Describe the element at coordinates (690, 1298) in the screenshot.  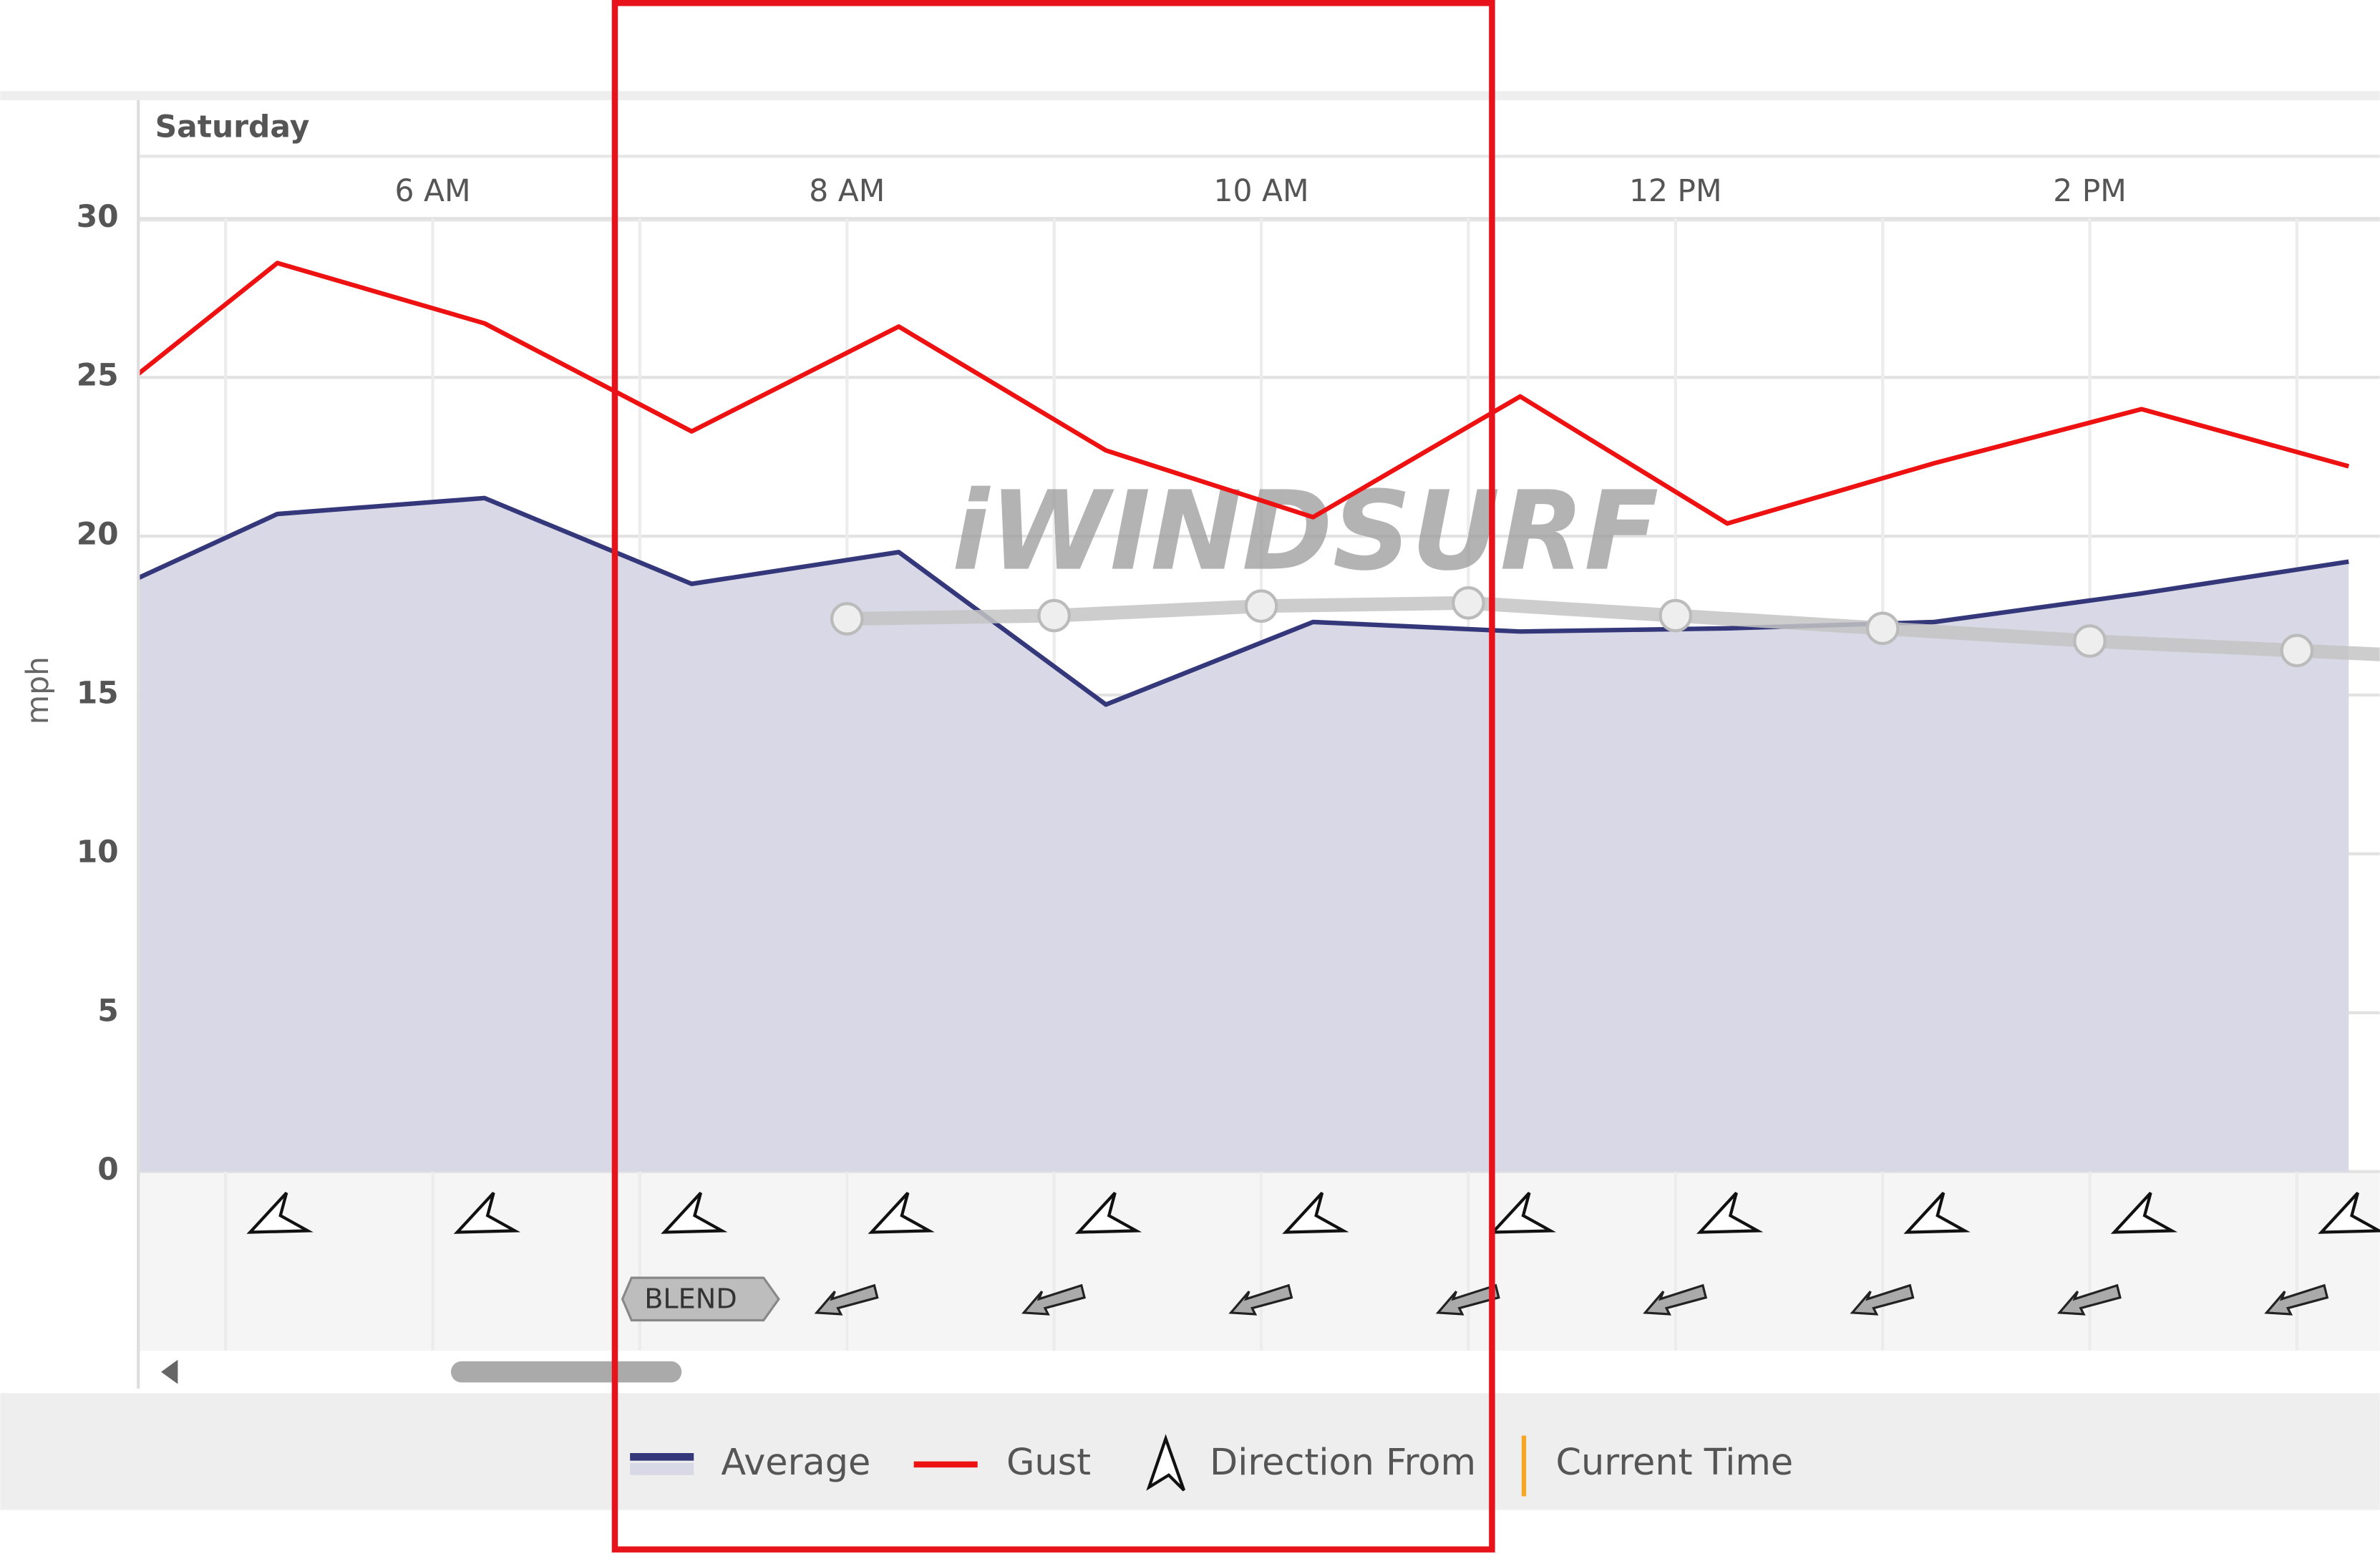
I see `blend-tag-label: BLEND` at that location.